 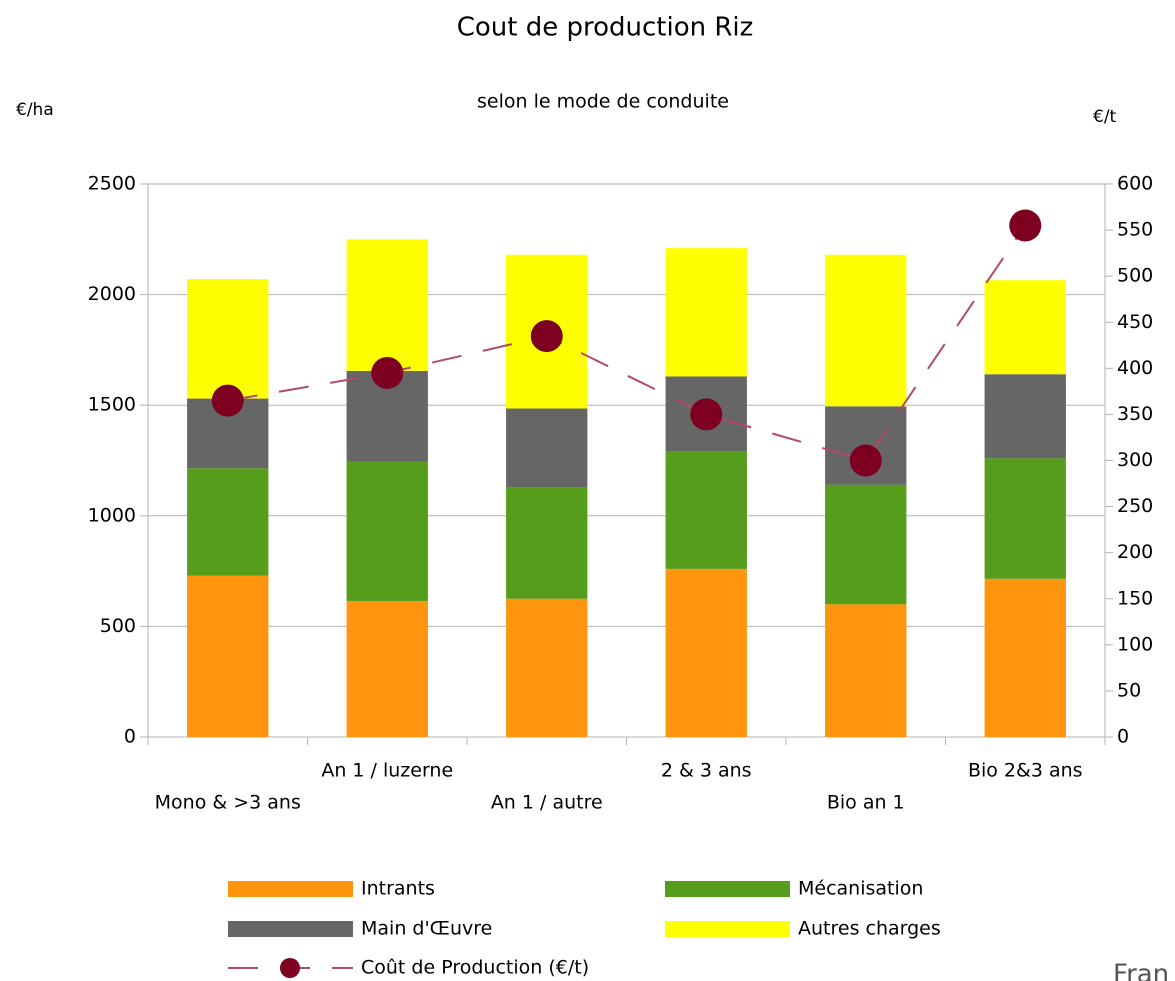 What do you see at coordinates (35, 110) in the screenshot?
I see `y-axis-label: €/ha` at bounding box center [35, 110].